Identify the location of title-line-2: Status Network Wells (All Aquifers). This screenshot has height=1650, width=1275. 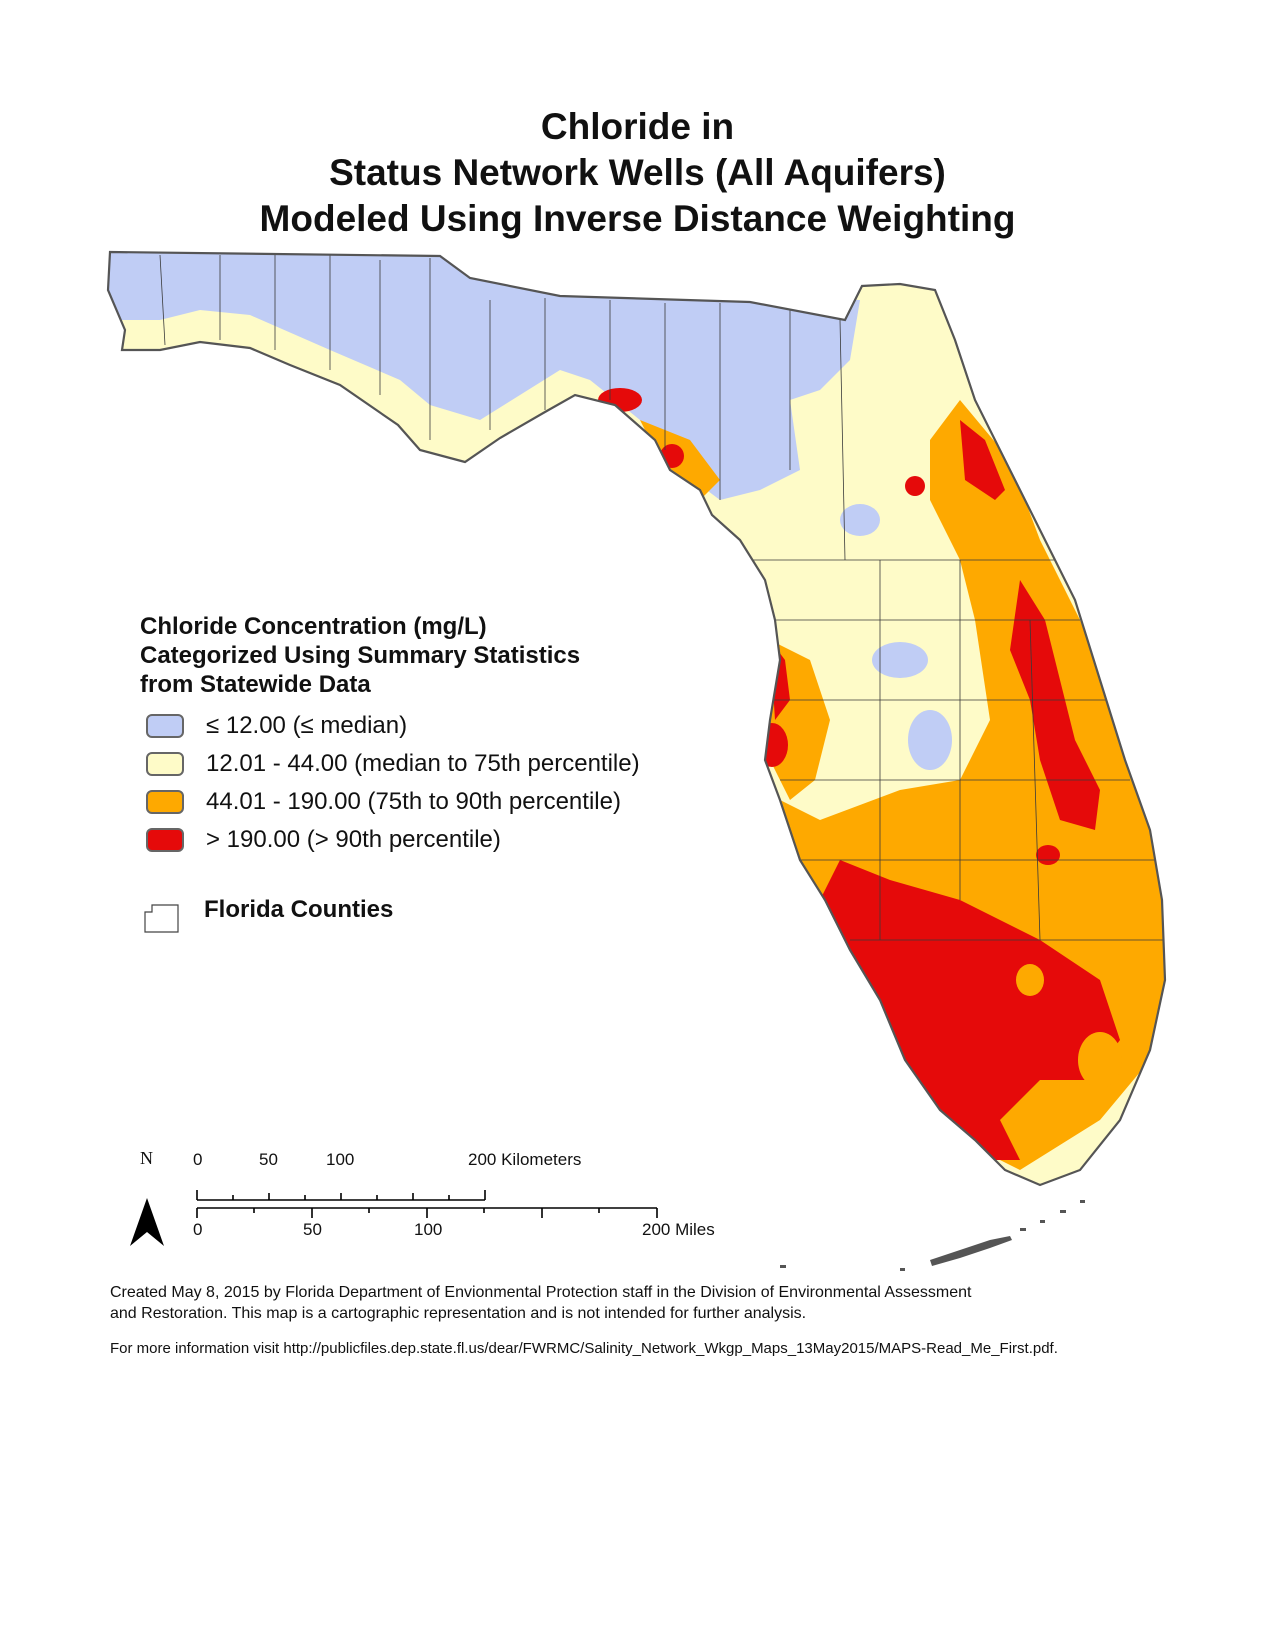
(637, 172).